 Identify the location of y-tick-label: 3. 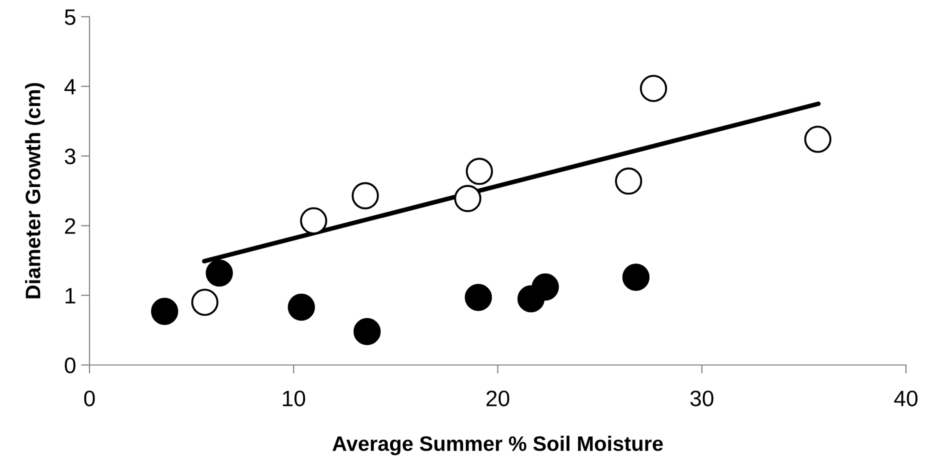
(70, 156).